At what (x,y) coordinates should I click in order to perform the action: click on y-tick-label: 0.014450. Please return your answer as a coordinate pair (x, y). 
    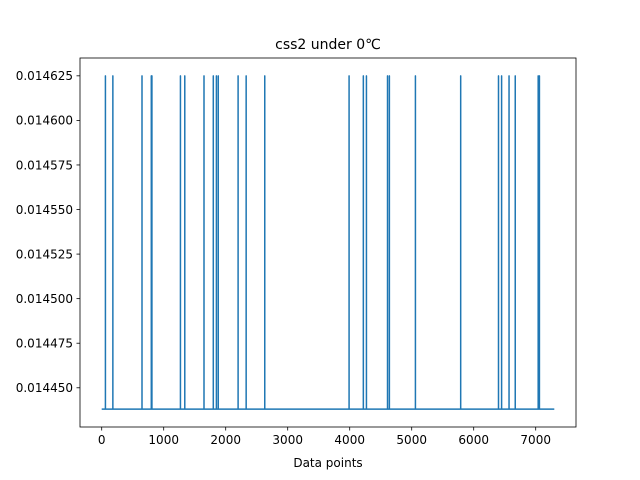
    Looking at the image, I should click on (44, 388).